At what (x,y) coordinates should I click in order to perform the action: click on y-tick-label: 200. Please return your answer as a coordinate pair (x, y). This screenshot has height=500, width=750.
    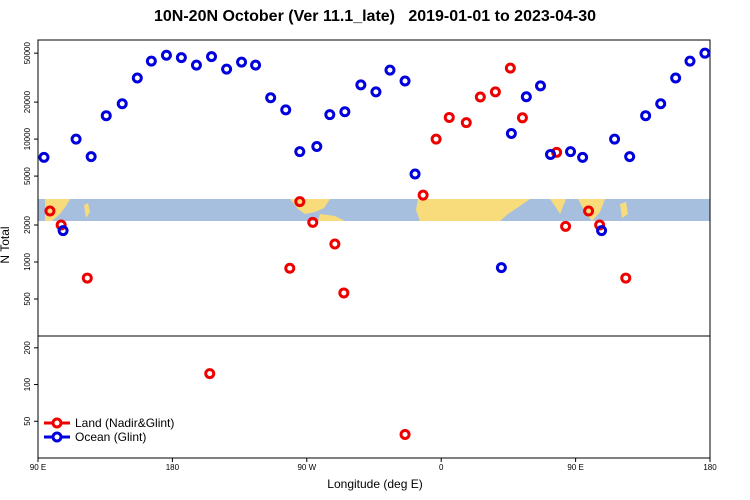
    Looking at the image, I should click on (27, 348).